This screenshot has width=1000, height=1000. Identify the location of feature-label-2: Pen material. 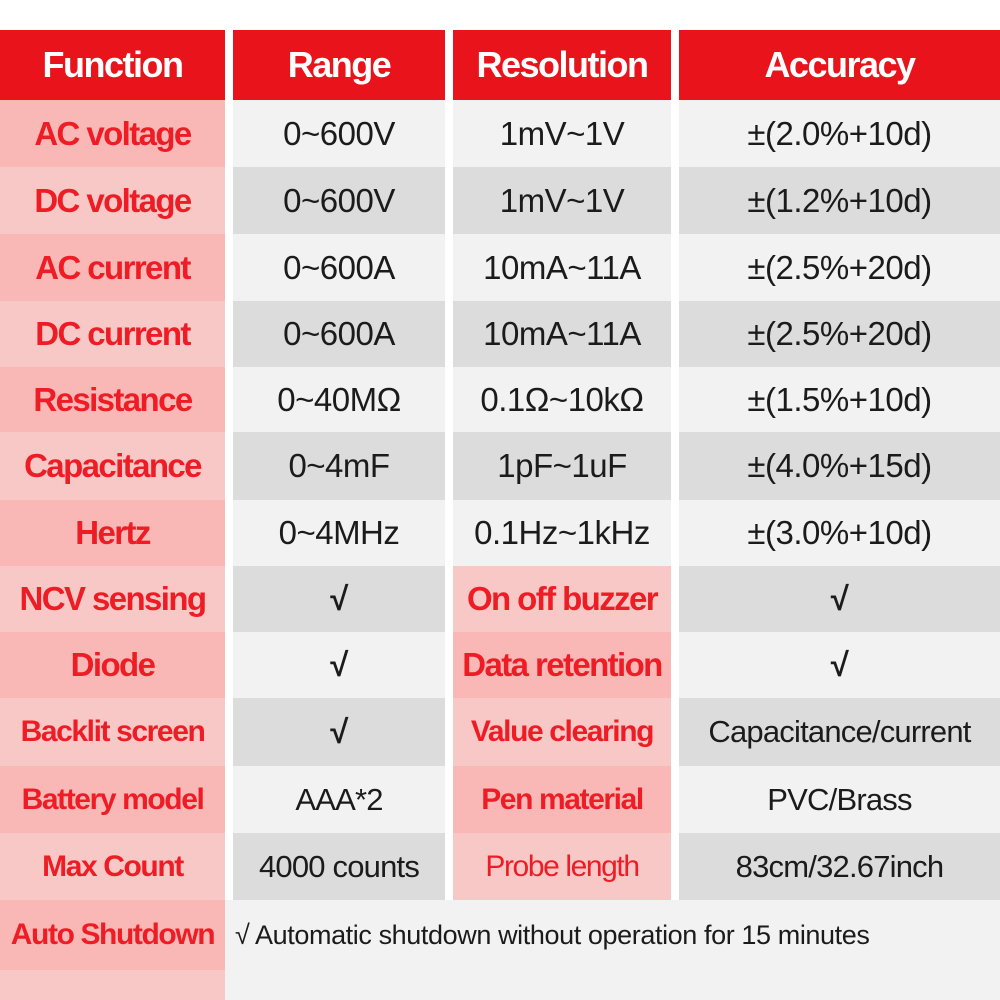
(562, 799).